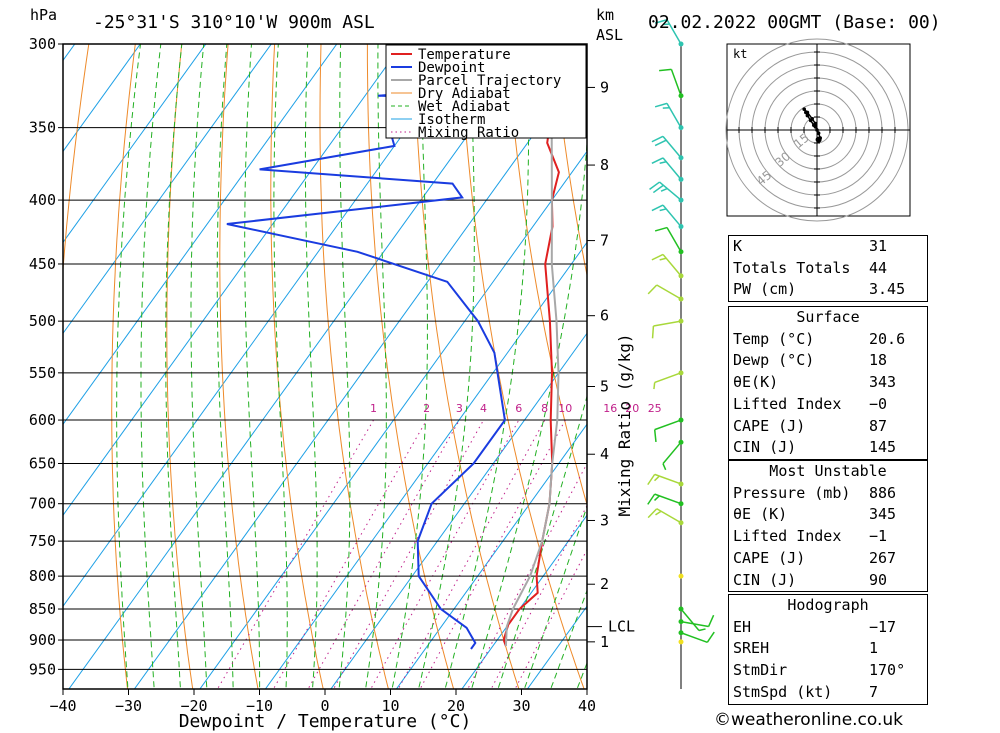  I want to click on surface-temp-value: 20.6, so click(896, 339).